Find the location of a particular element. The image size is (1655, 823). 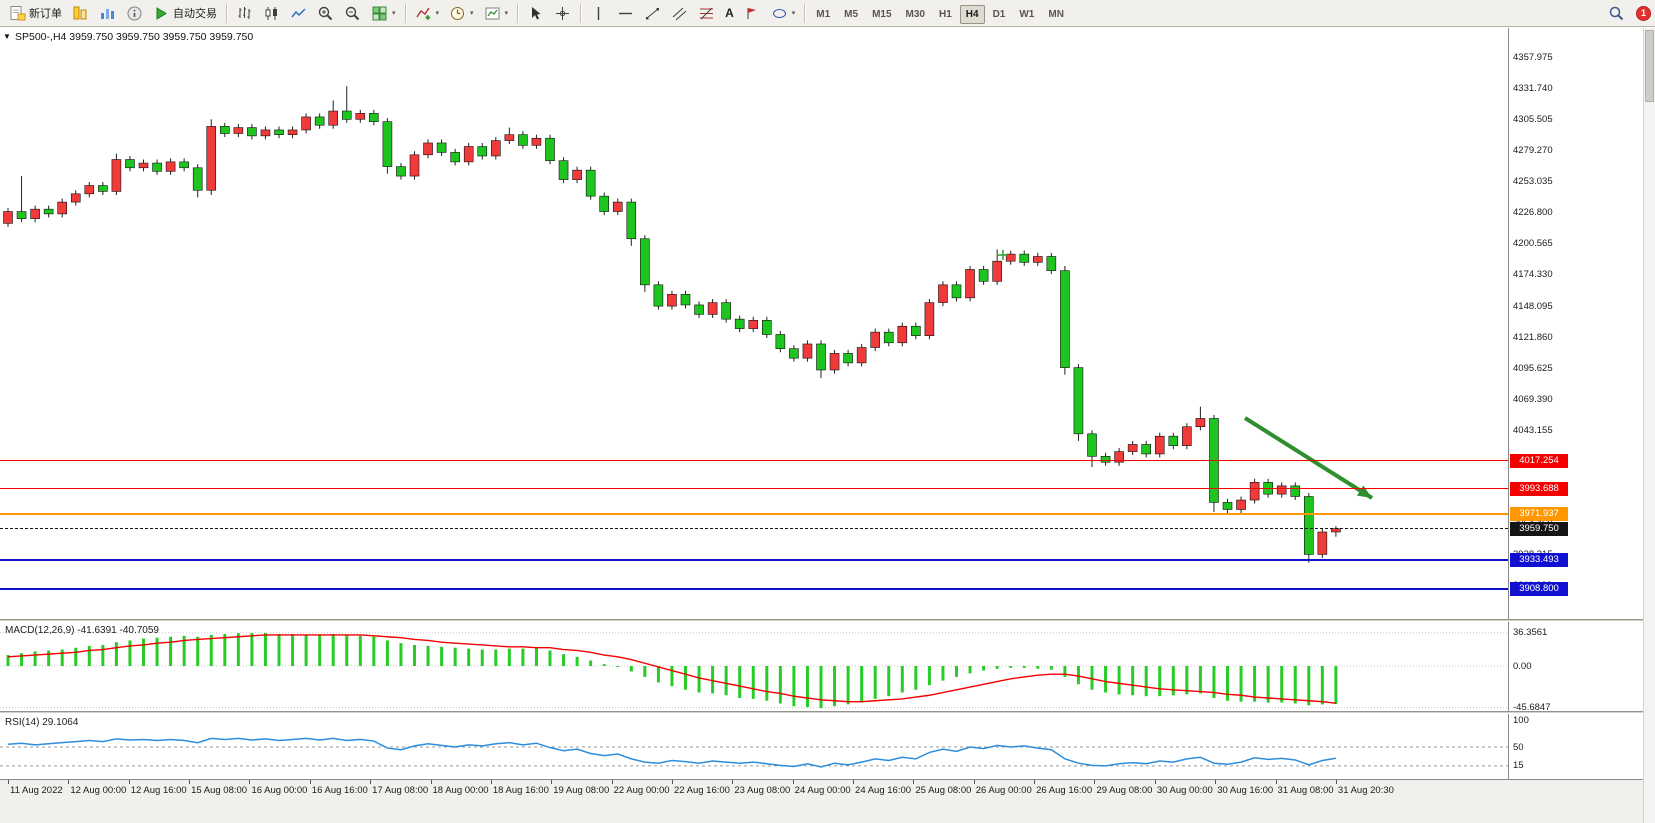

timeframe-m15: M15 is located at coordinates (882, 14).